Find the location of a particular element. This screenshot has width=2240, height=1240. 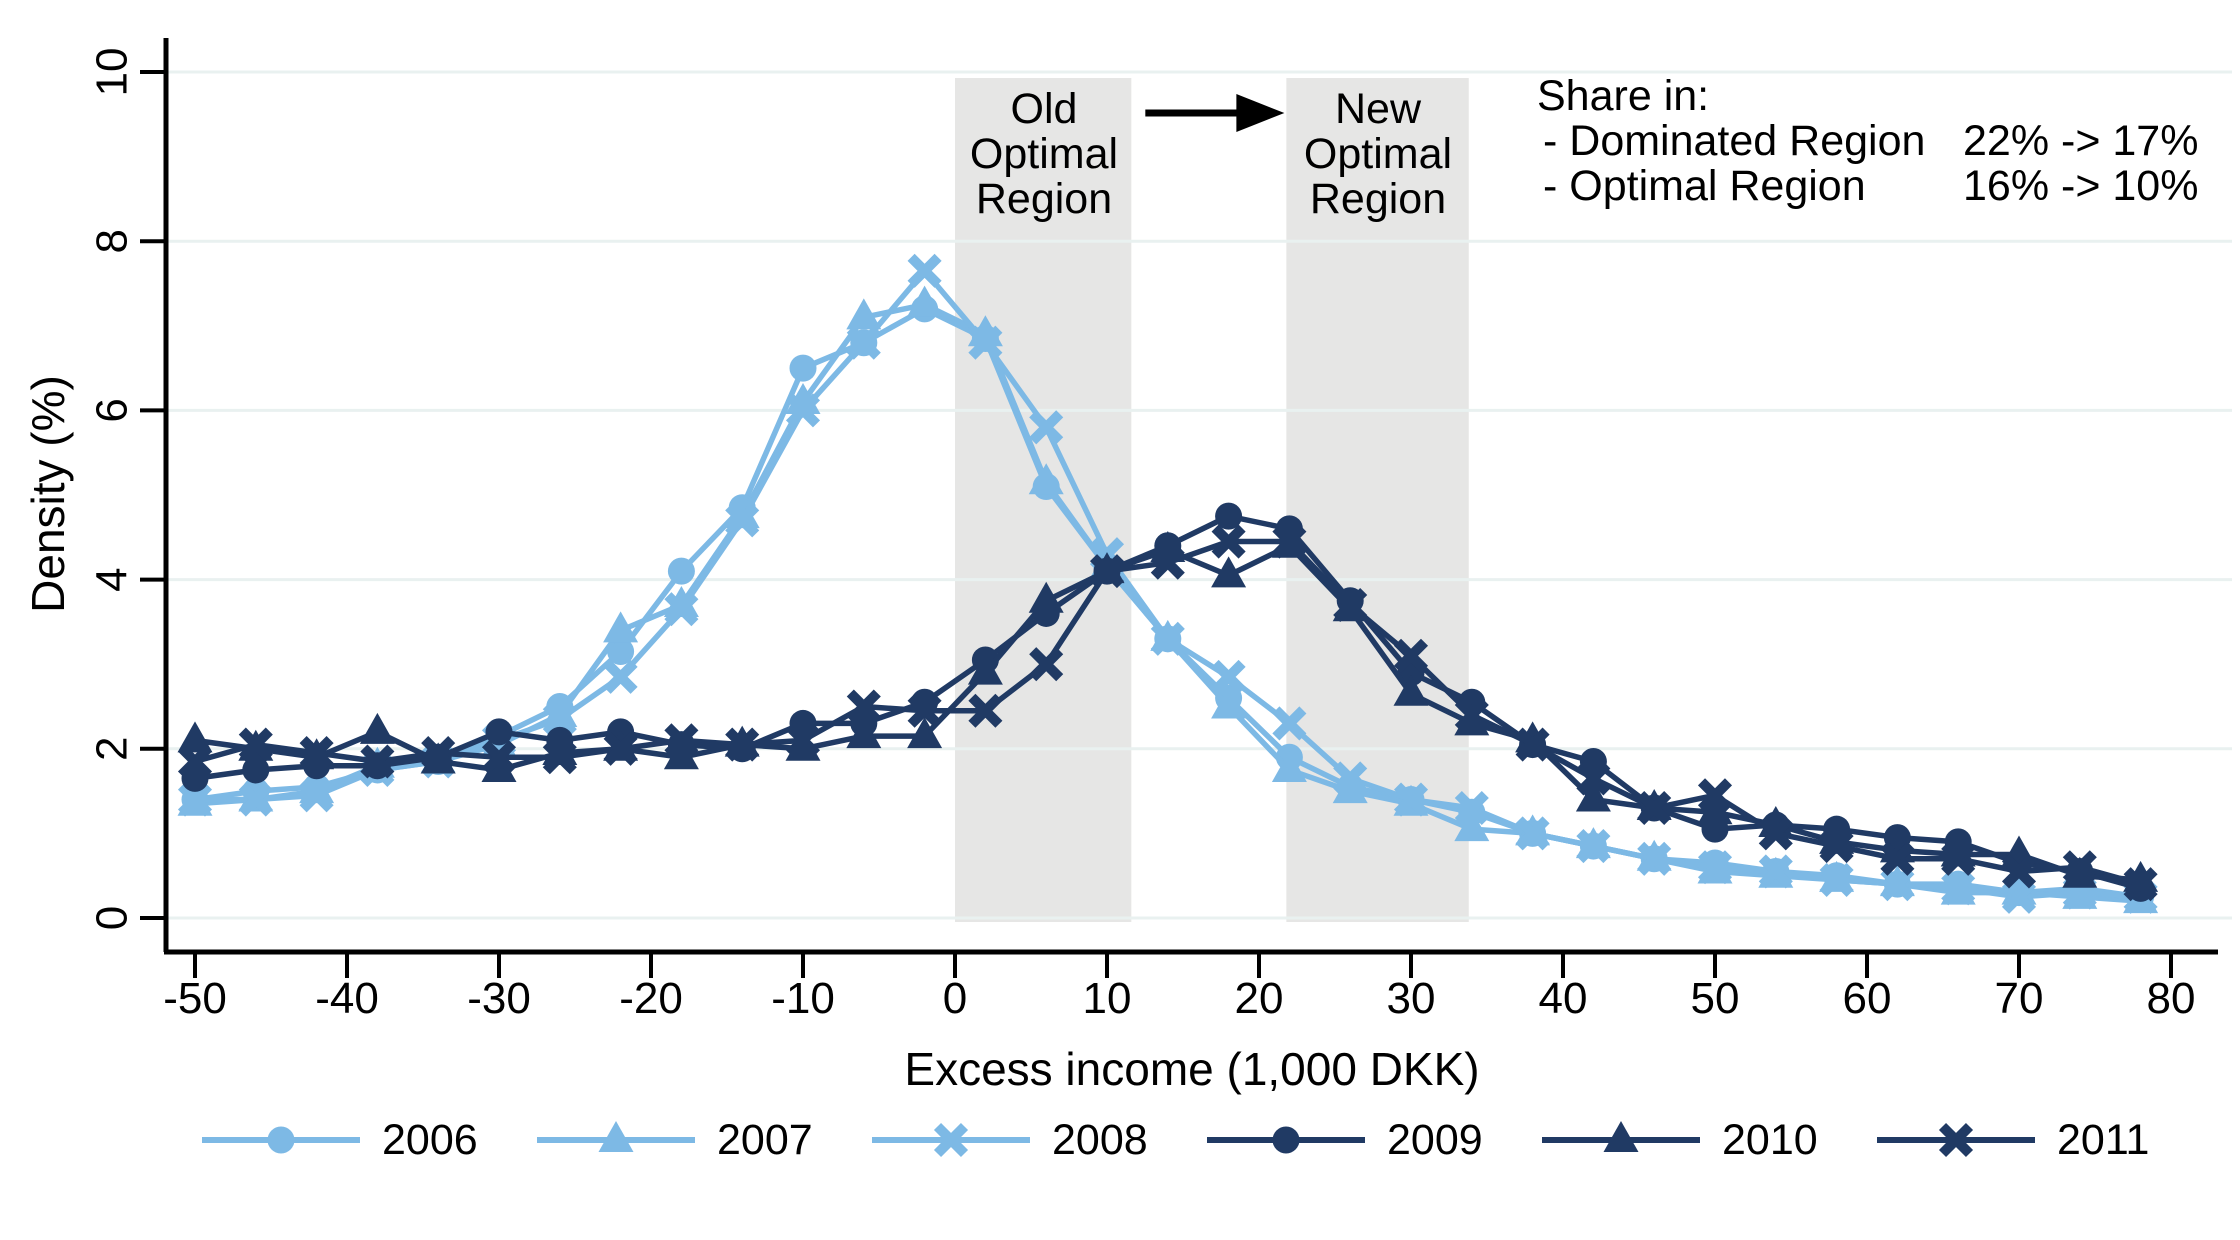

region-label-line: Old is located at coordinates (1044, 109).